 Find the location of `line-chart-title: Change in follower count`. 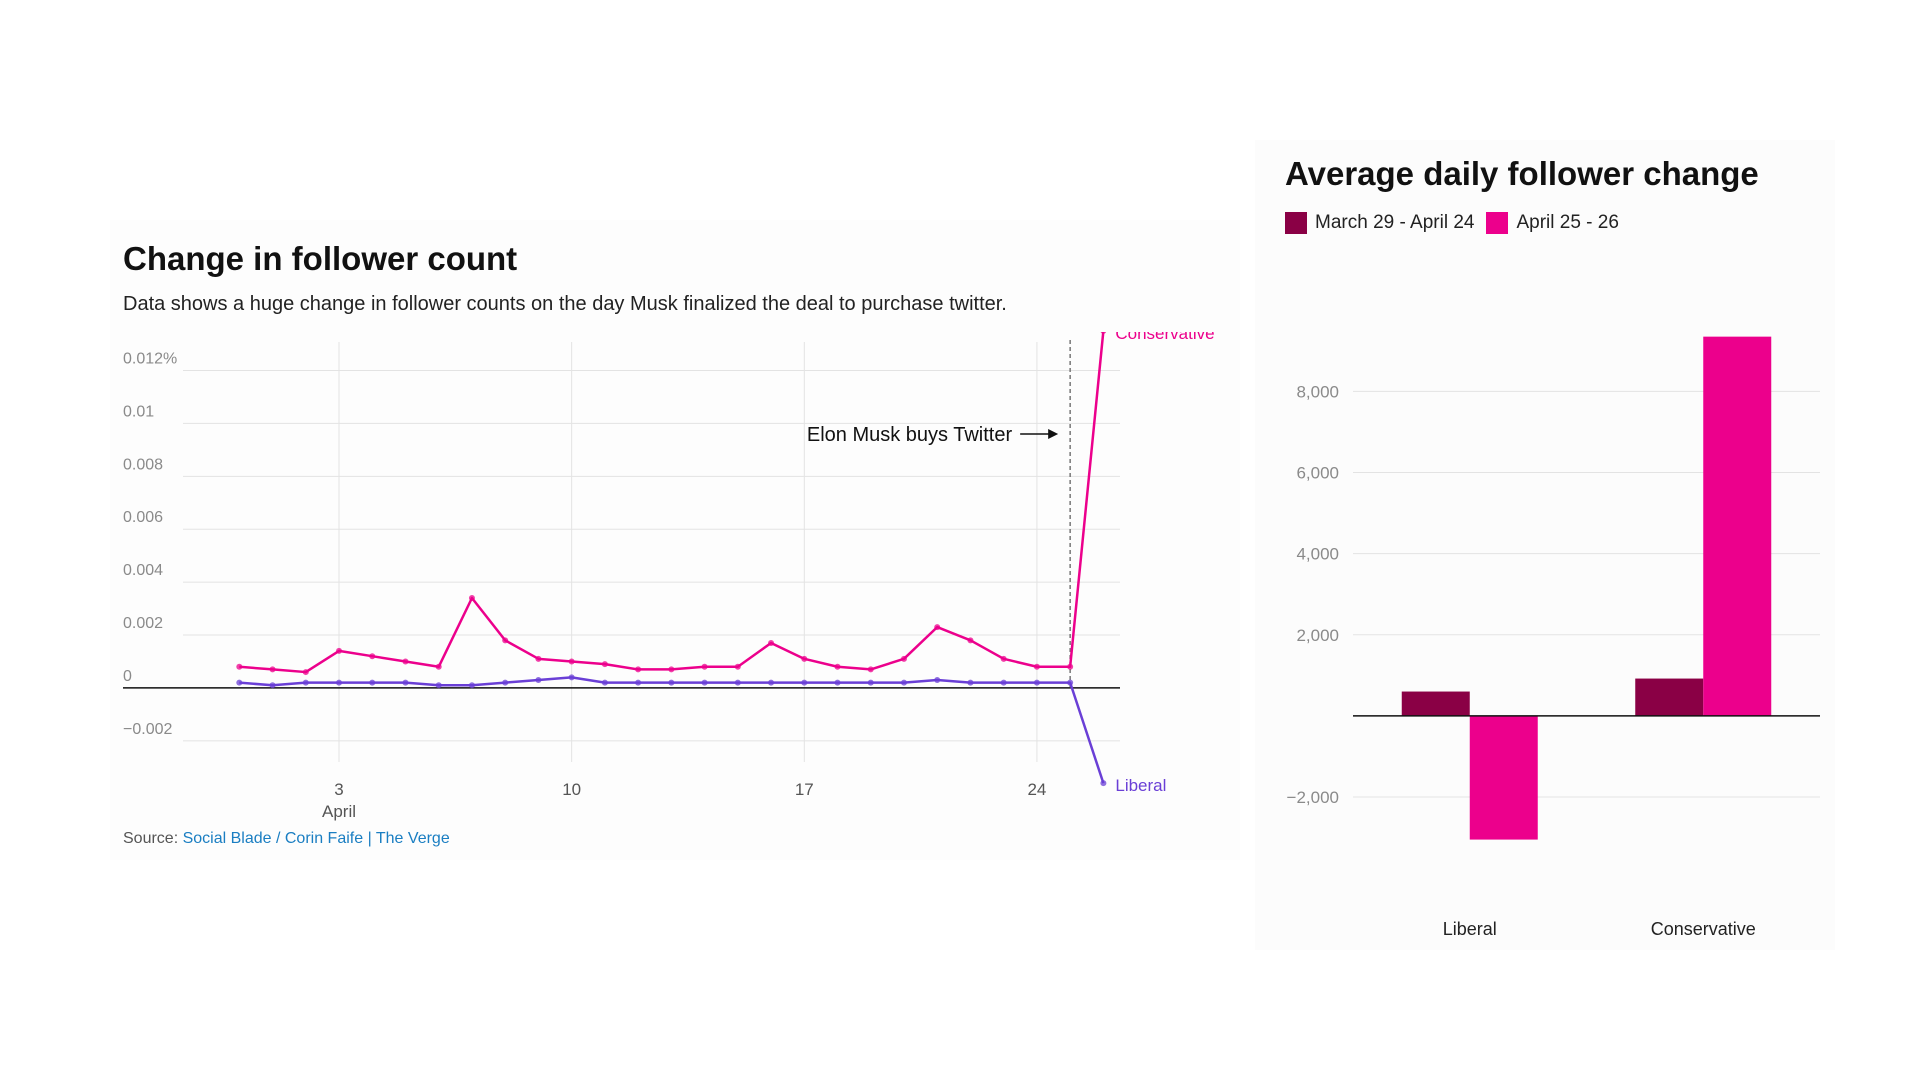

line-chart-title: Change in follower count is located at coordinates (320, 258).